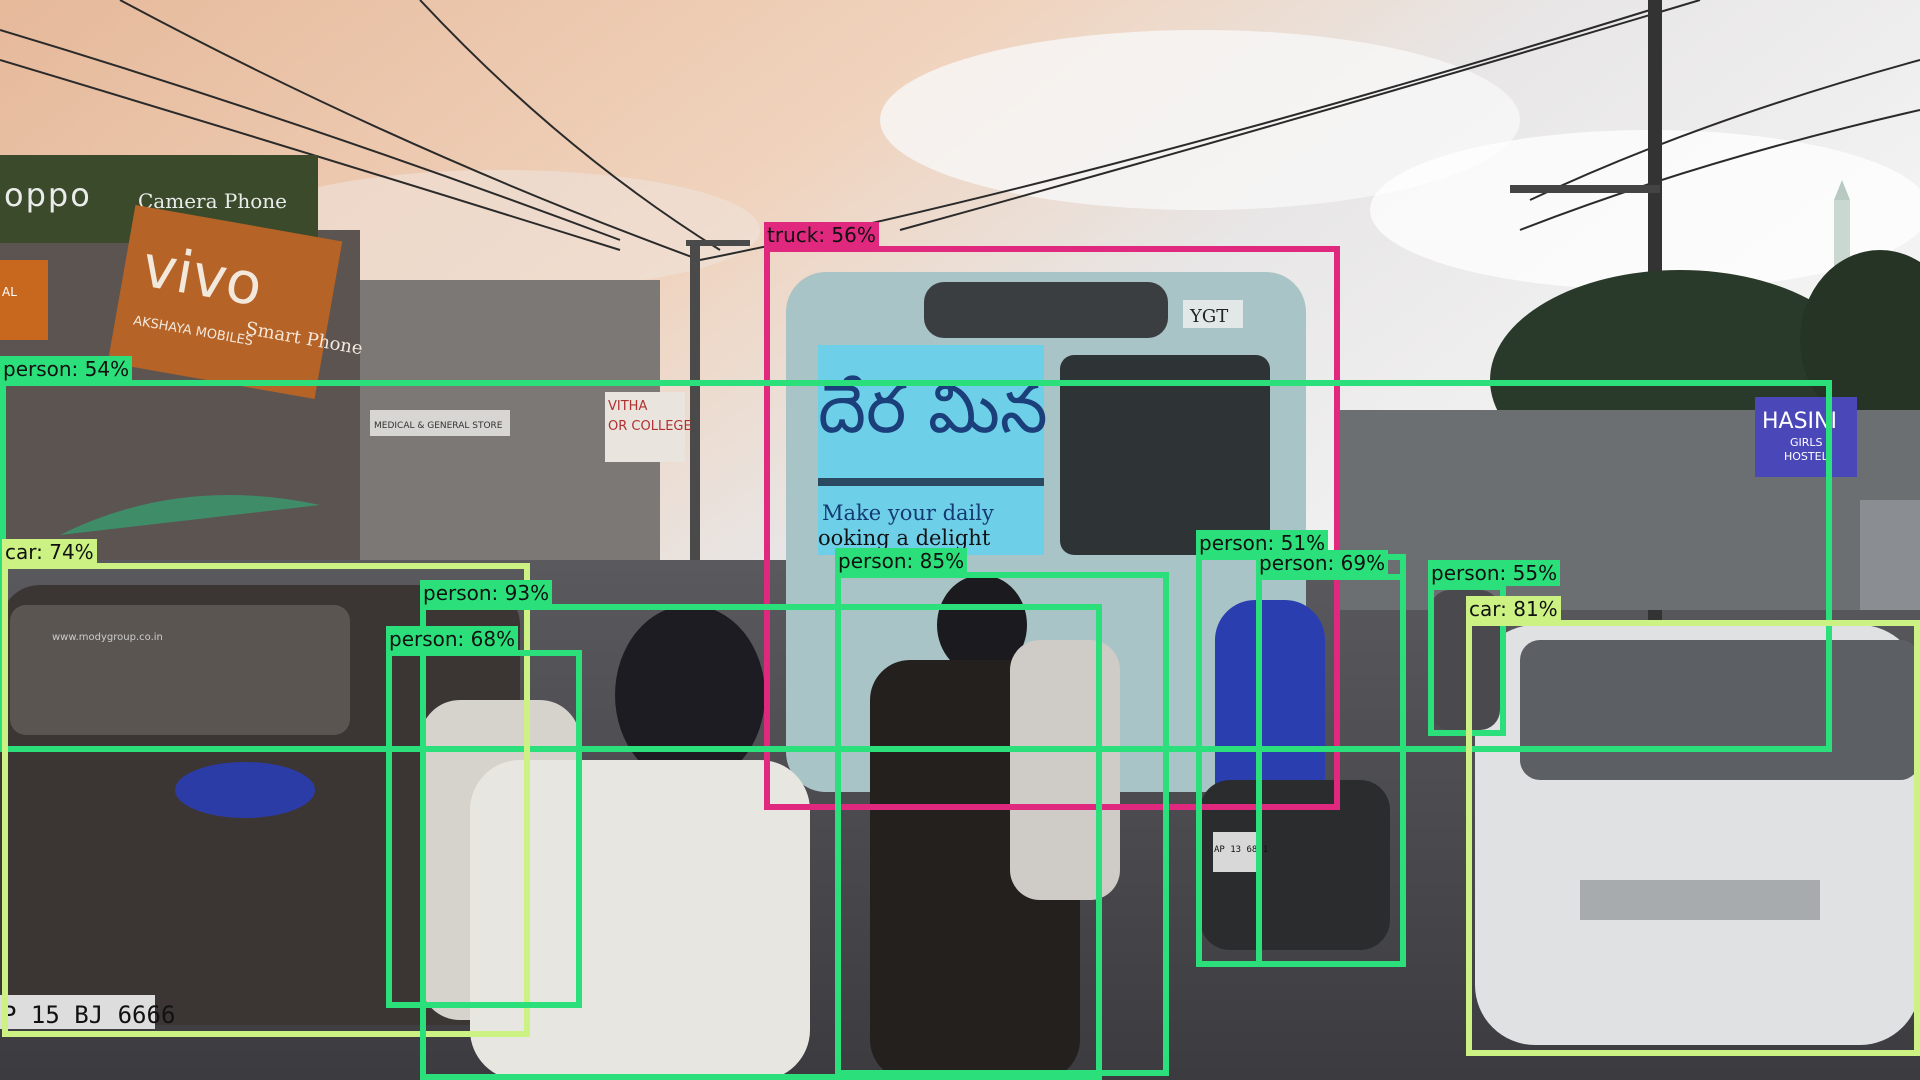  Describe the element at coordinates (901, 561) in the screenshot. I see `detection-label: person: 85%` at that location.